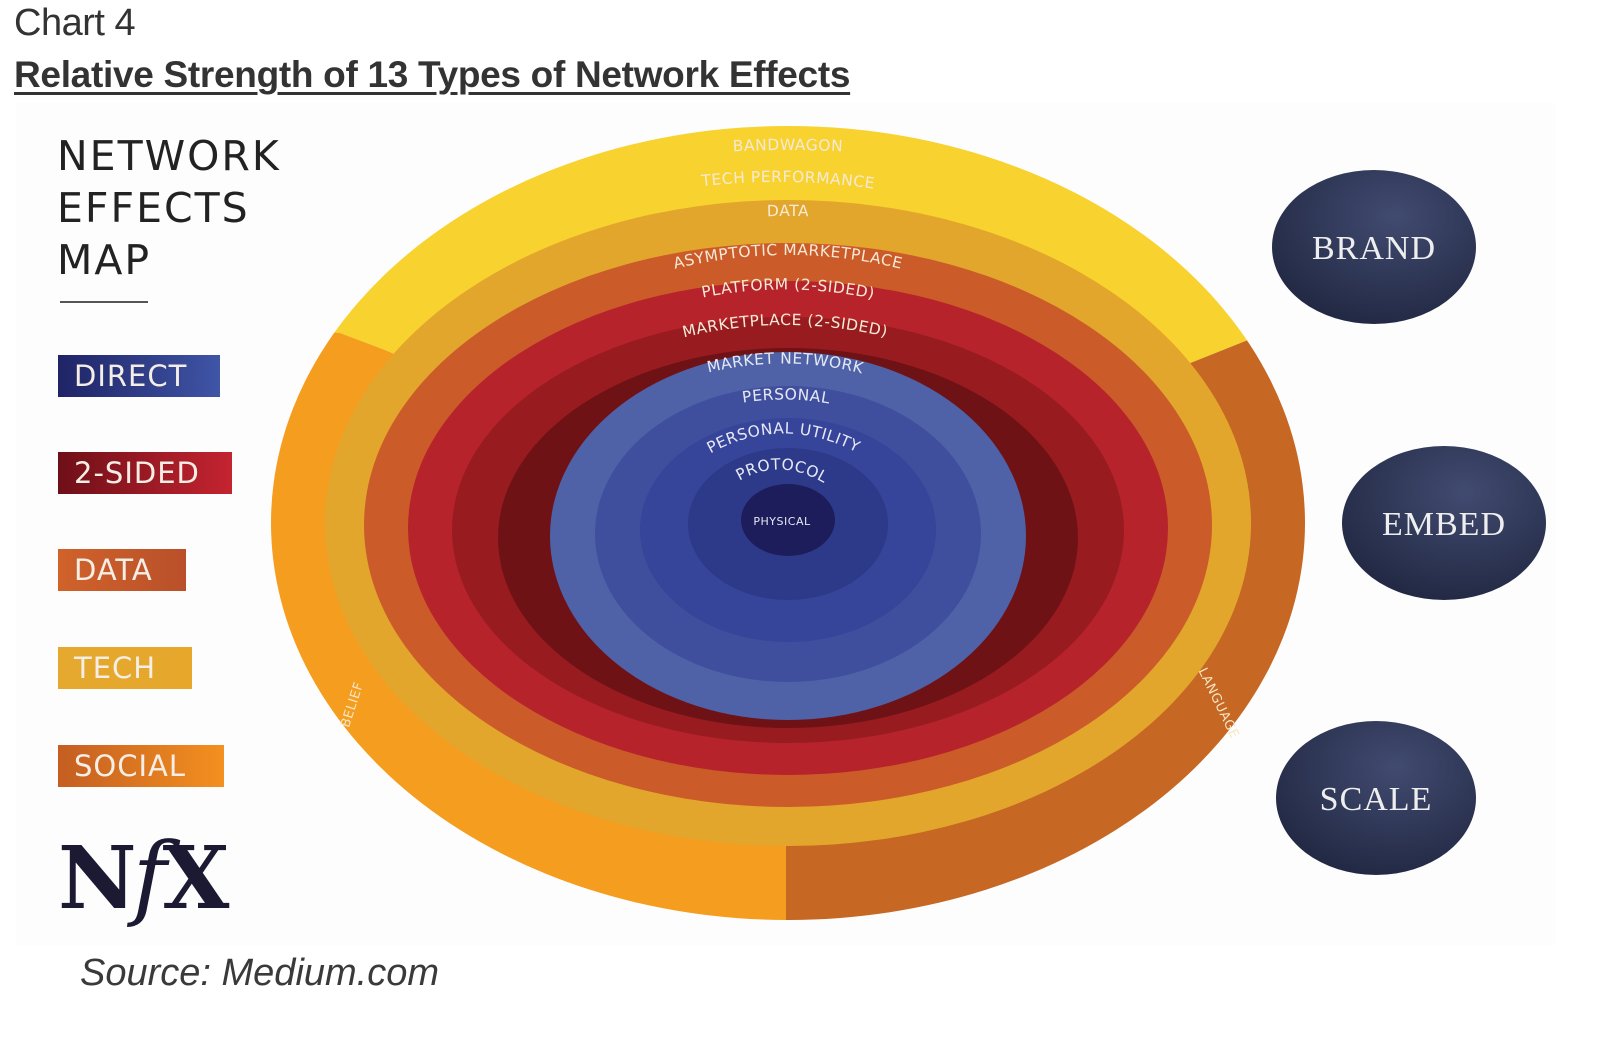 This screenshot has width=1610, height=1044. I want to click on badge-embed: EMBED, so click(1444, 523).